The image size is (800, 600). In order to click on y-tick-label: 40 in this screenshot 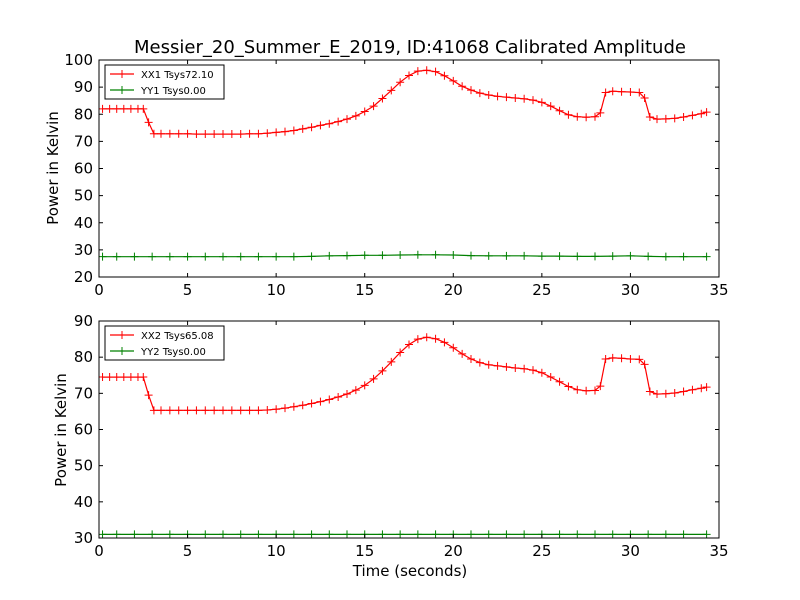, I will do `click(83, 223)`.